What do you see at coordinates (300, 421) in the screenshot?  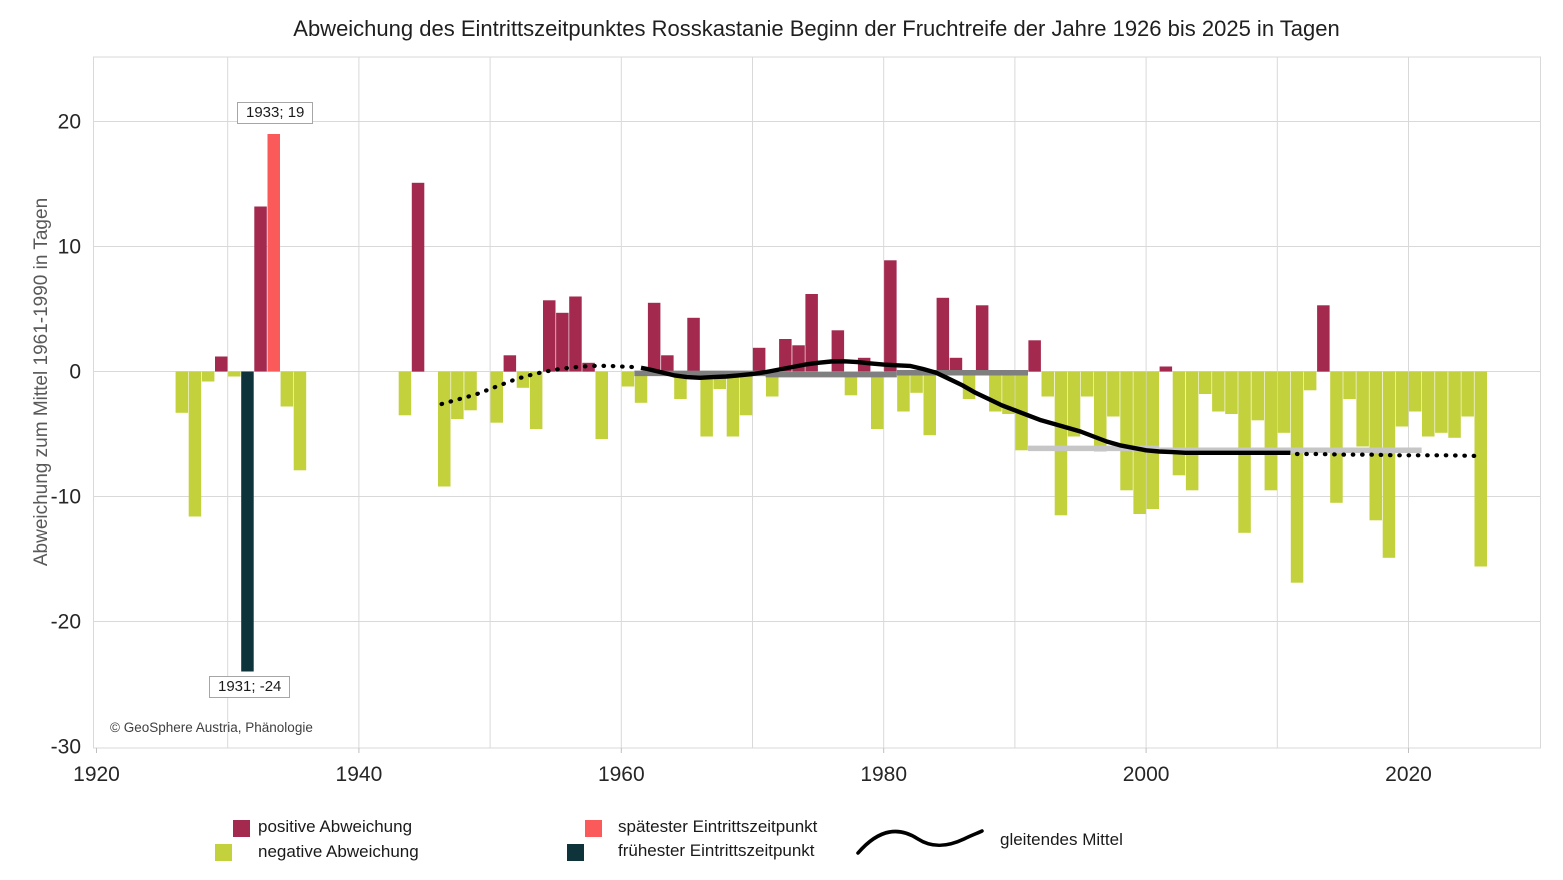 I see `bar-negative-1935` at bounding box center [300, 421].